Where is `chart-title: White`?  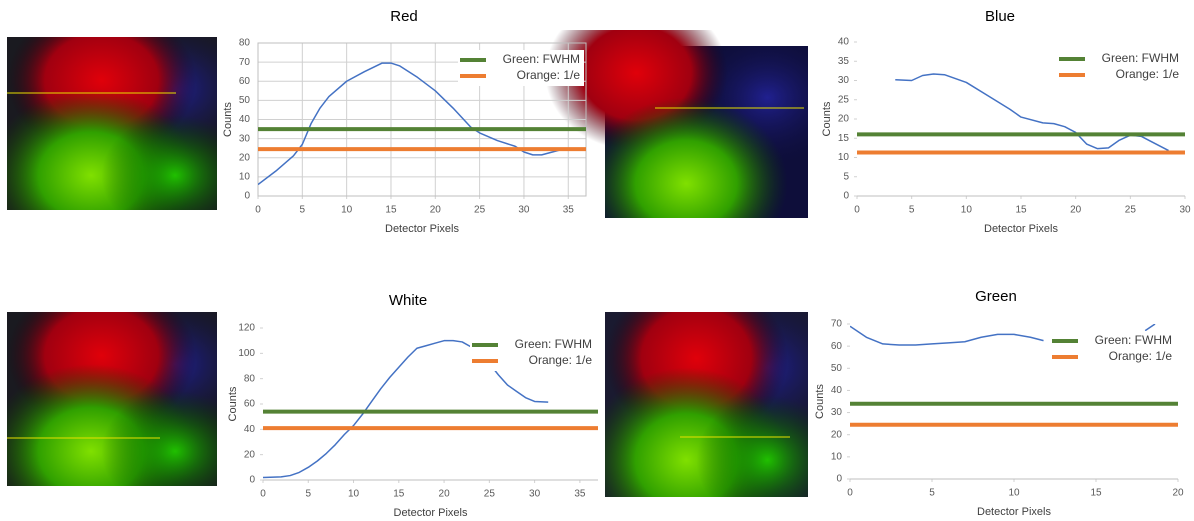 chart-title: White is located at coordinates (408, 300).